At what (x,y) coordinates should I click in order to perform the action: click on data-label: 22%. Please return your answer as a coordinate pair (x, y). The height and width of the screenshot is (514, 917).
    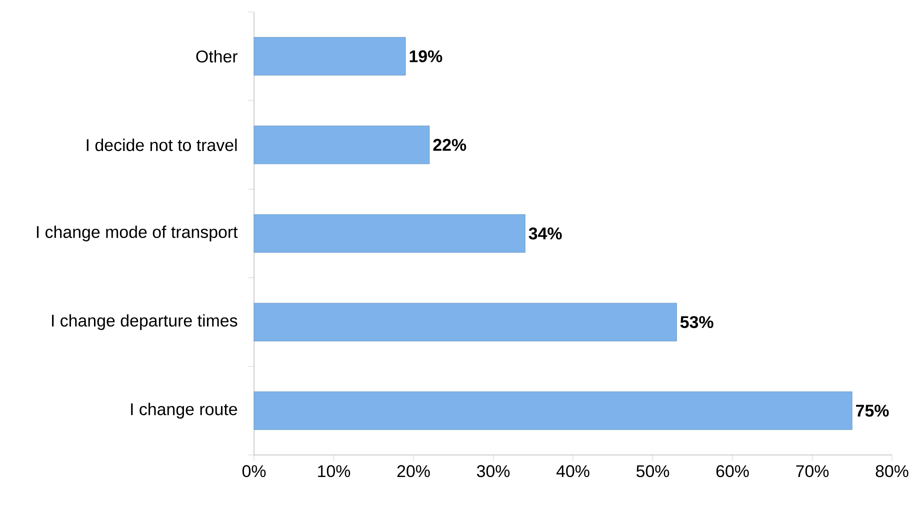
    Looking at the image, I should click on (449, 144).